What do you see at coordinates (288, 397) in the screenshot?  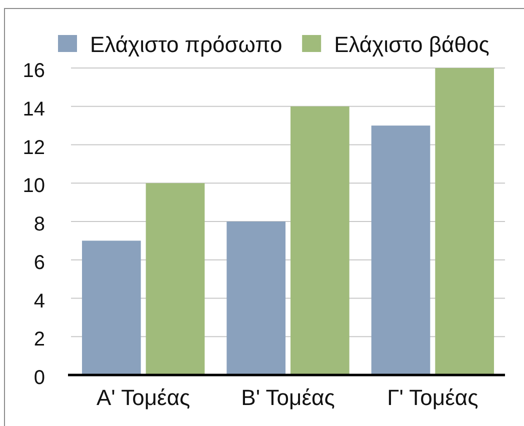 I see `x-tick-label: Β' Τομέας` at bounding box center [288, 397].